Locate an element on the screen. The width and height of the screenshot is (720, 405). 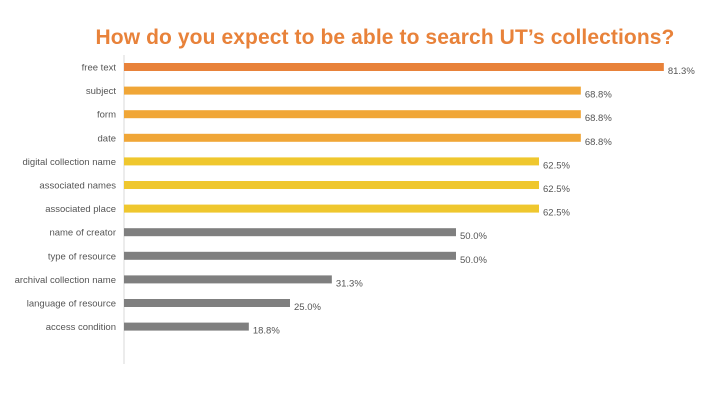
category-label: access condition is located at coordinates (81, 327).